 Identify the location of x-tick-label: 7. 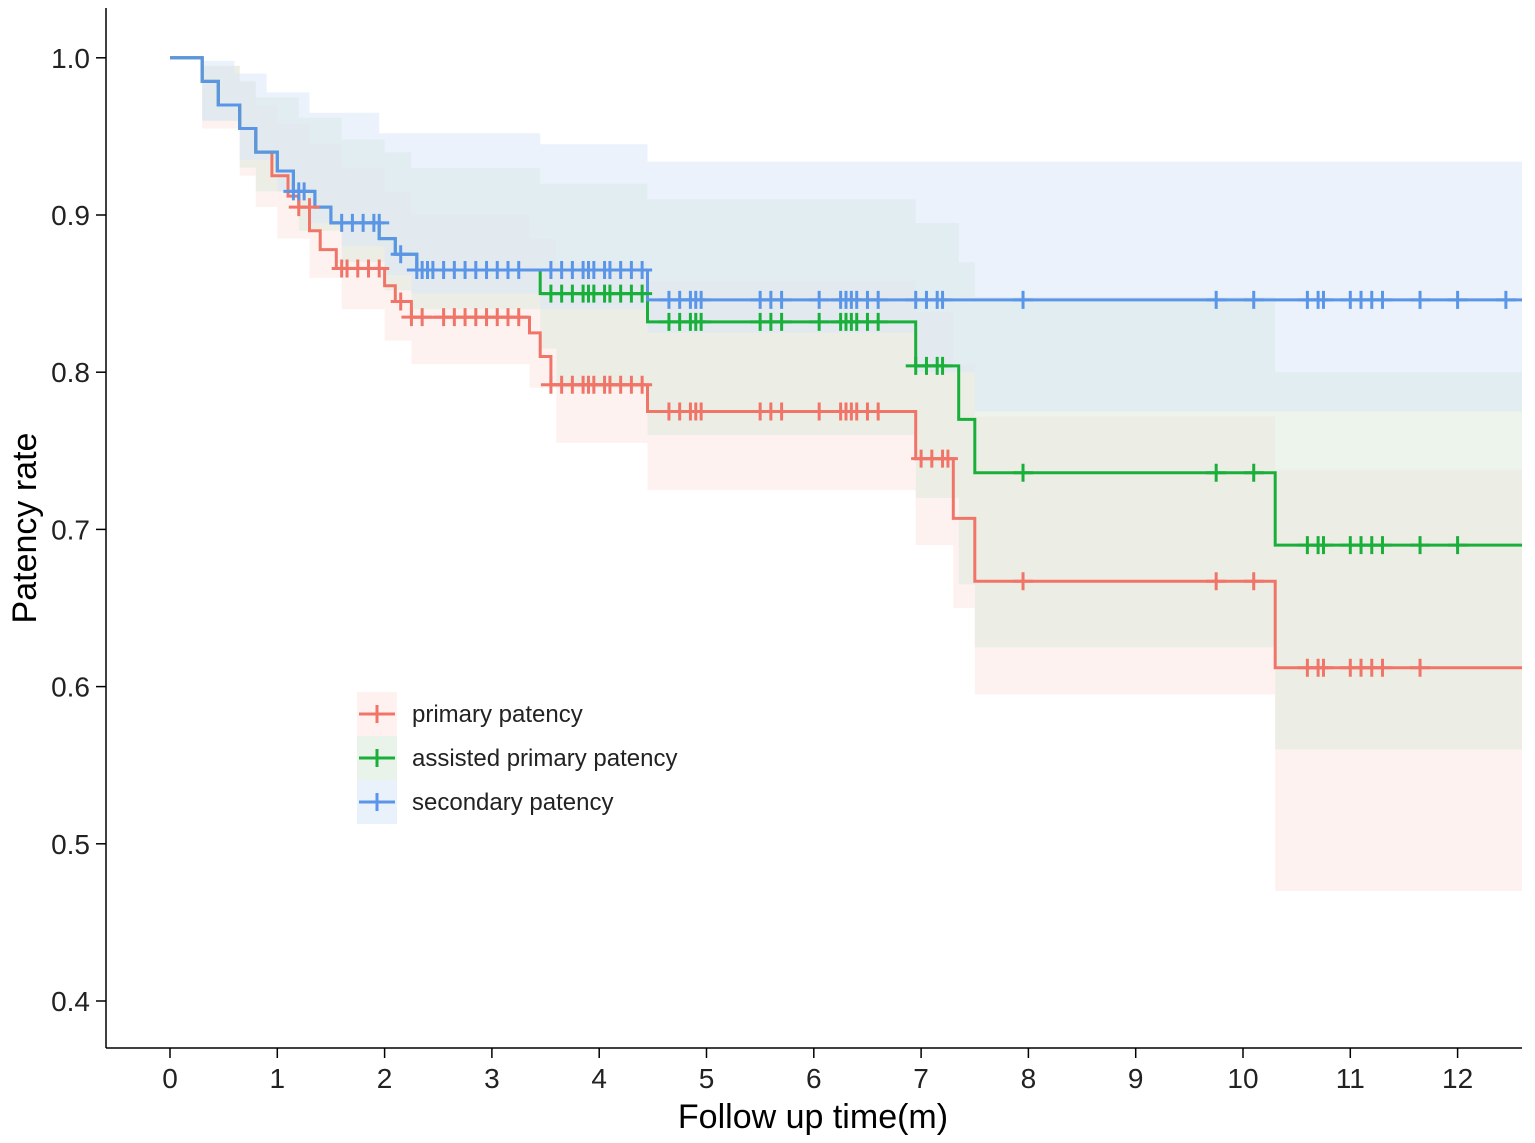
(921, 1078).